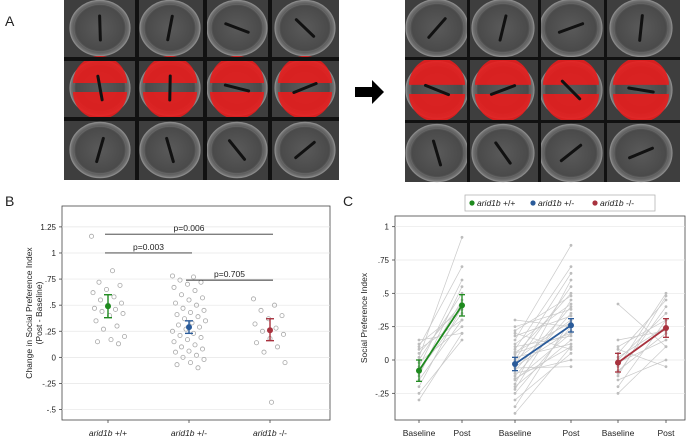 The height and width of the screenshot is (442, 691). What do you see at coordinates (556, 203) in the screenshot?
I see `legend-label: arid1b +/-` at bounding box center [556, 203].